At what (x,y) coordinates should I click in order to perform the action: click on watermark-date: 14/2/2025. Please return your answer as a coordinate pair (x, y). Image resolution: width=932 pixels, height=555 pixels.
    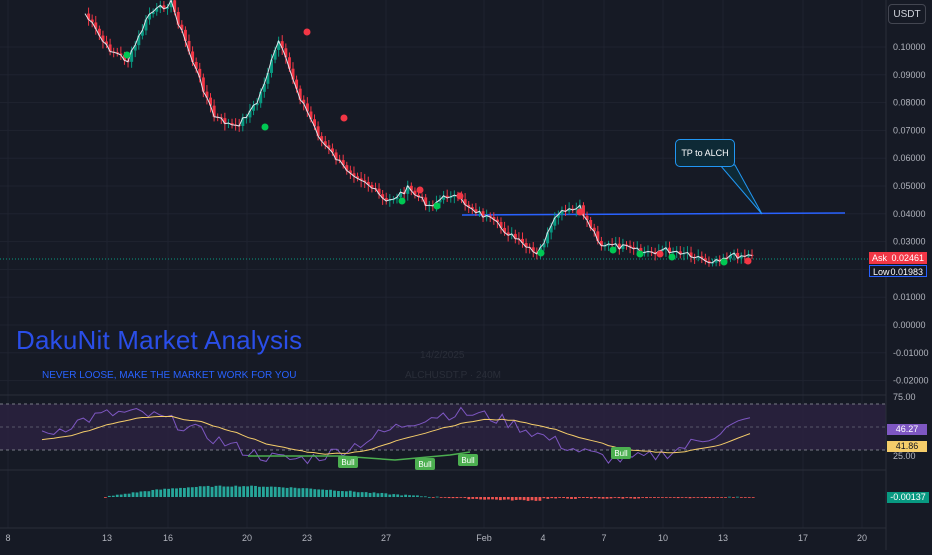
    Looking at the image, I should click on (442, 355).